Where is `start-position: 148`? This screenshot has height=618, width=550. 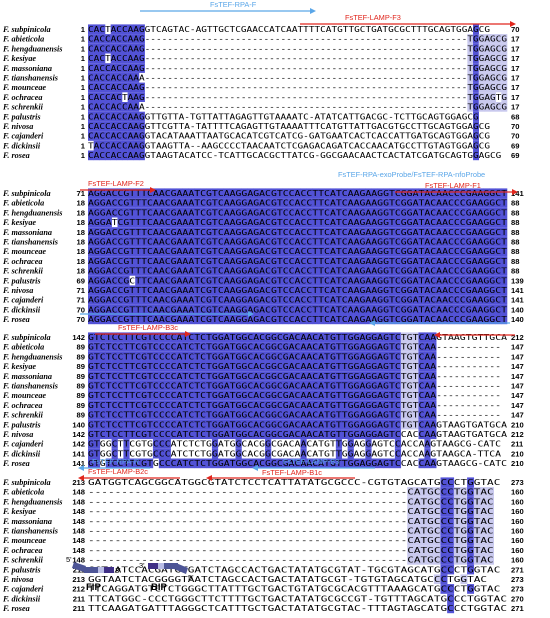 start-position: 148 is located at coordinates (78, 521).